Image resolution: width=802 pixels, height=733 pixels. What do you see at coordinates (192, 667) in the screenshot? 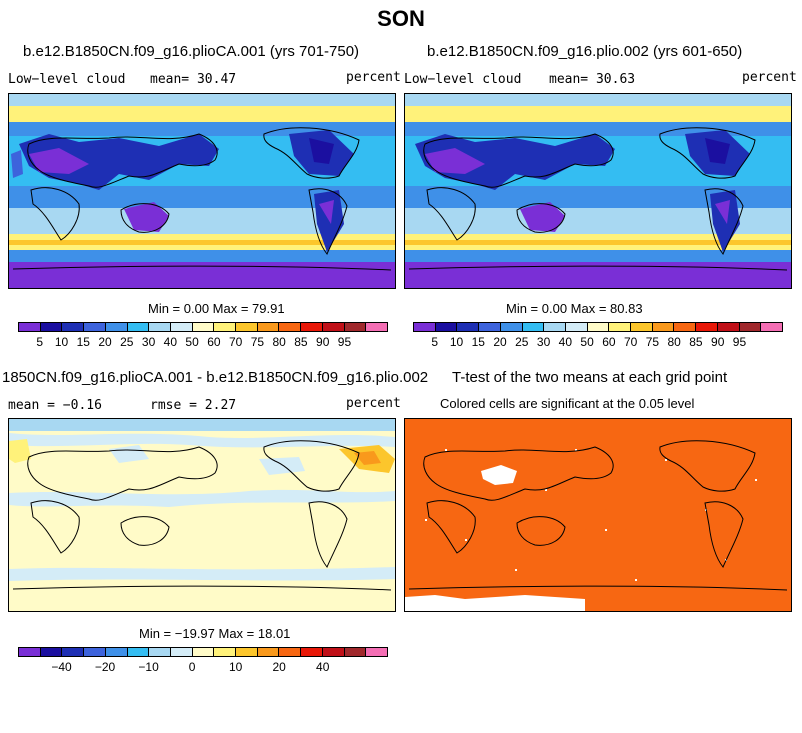
I see `colorbar-tick-label: 0` at bounding box center [192, 667].